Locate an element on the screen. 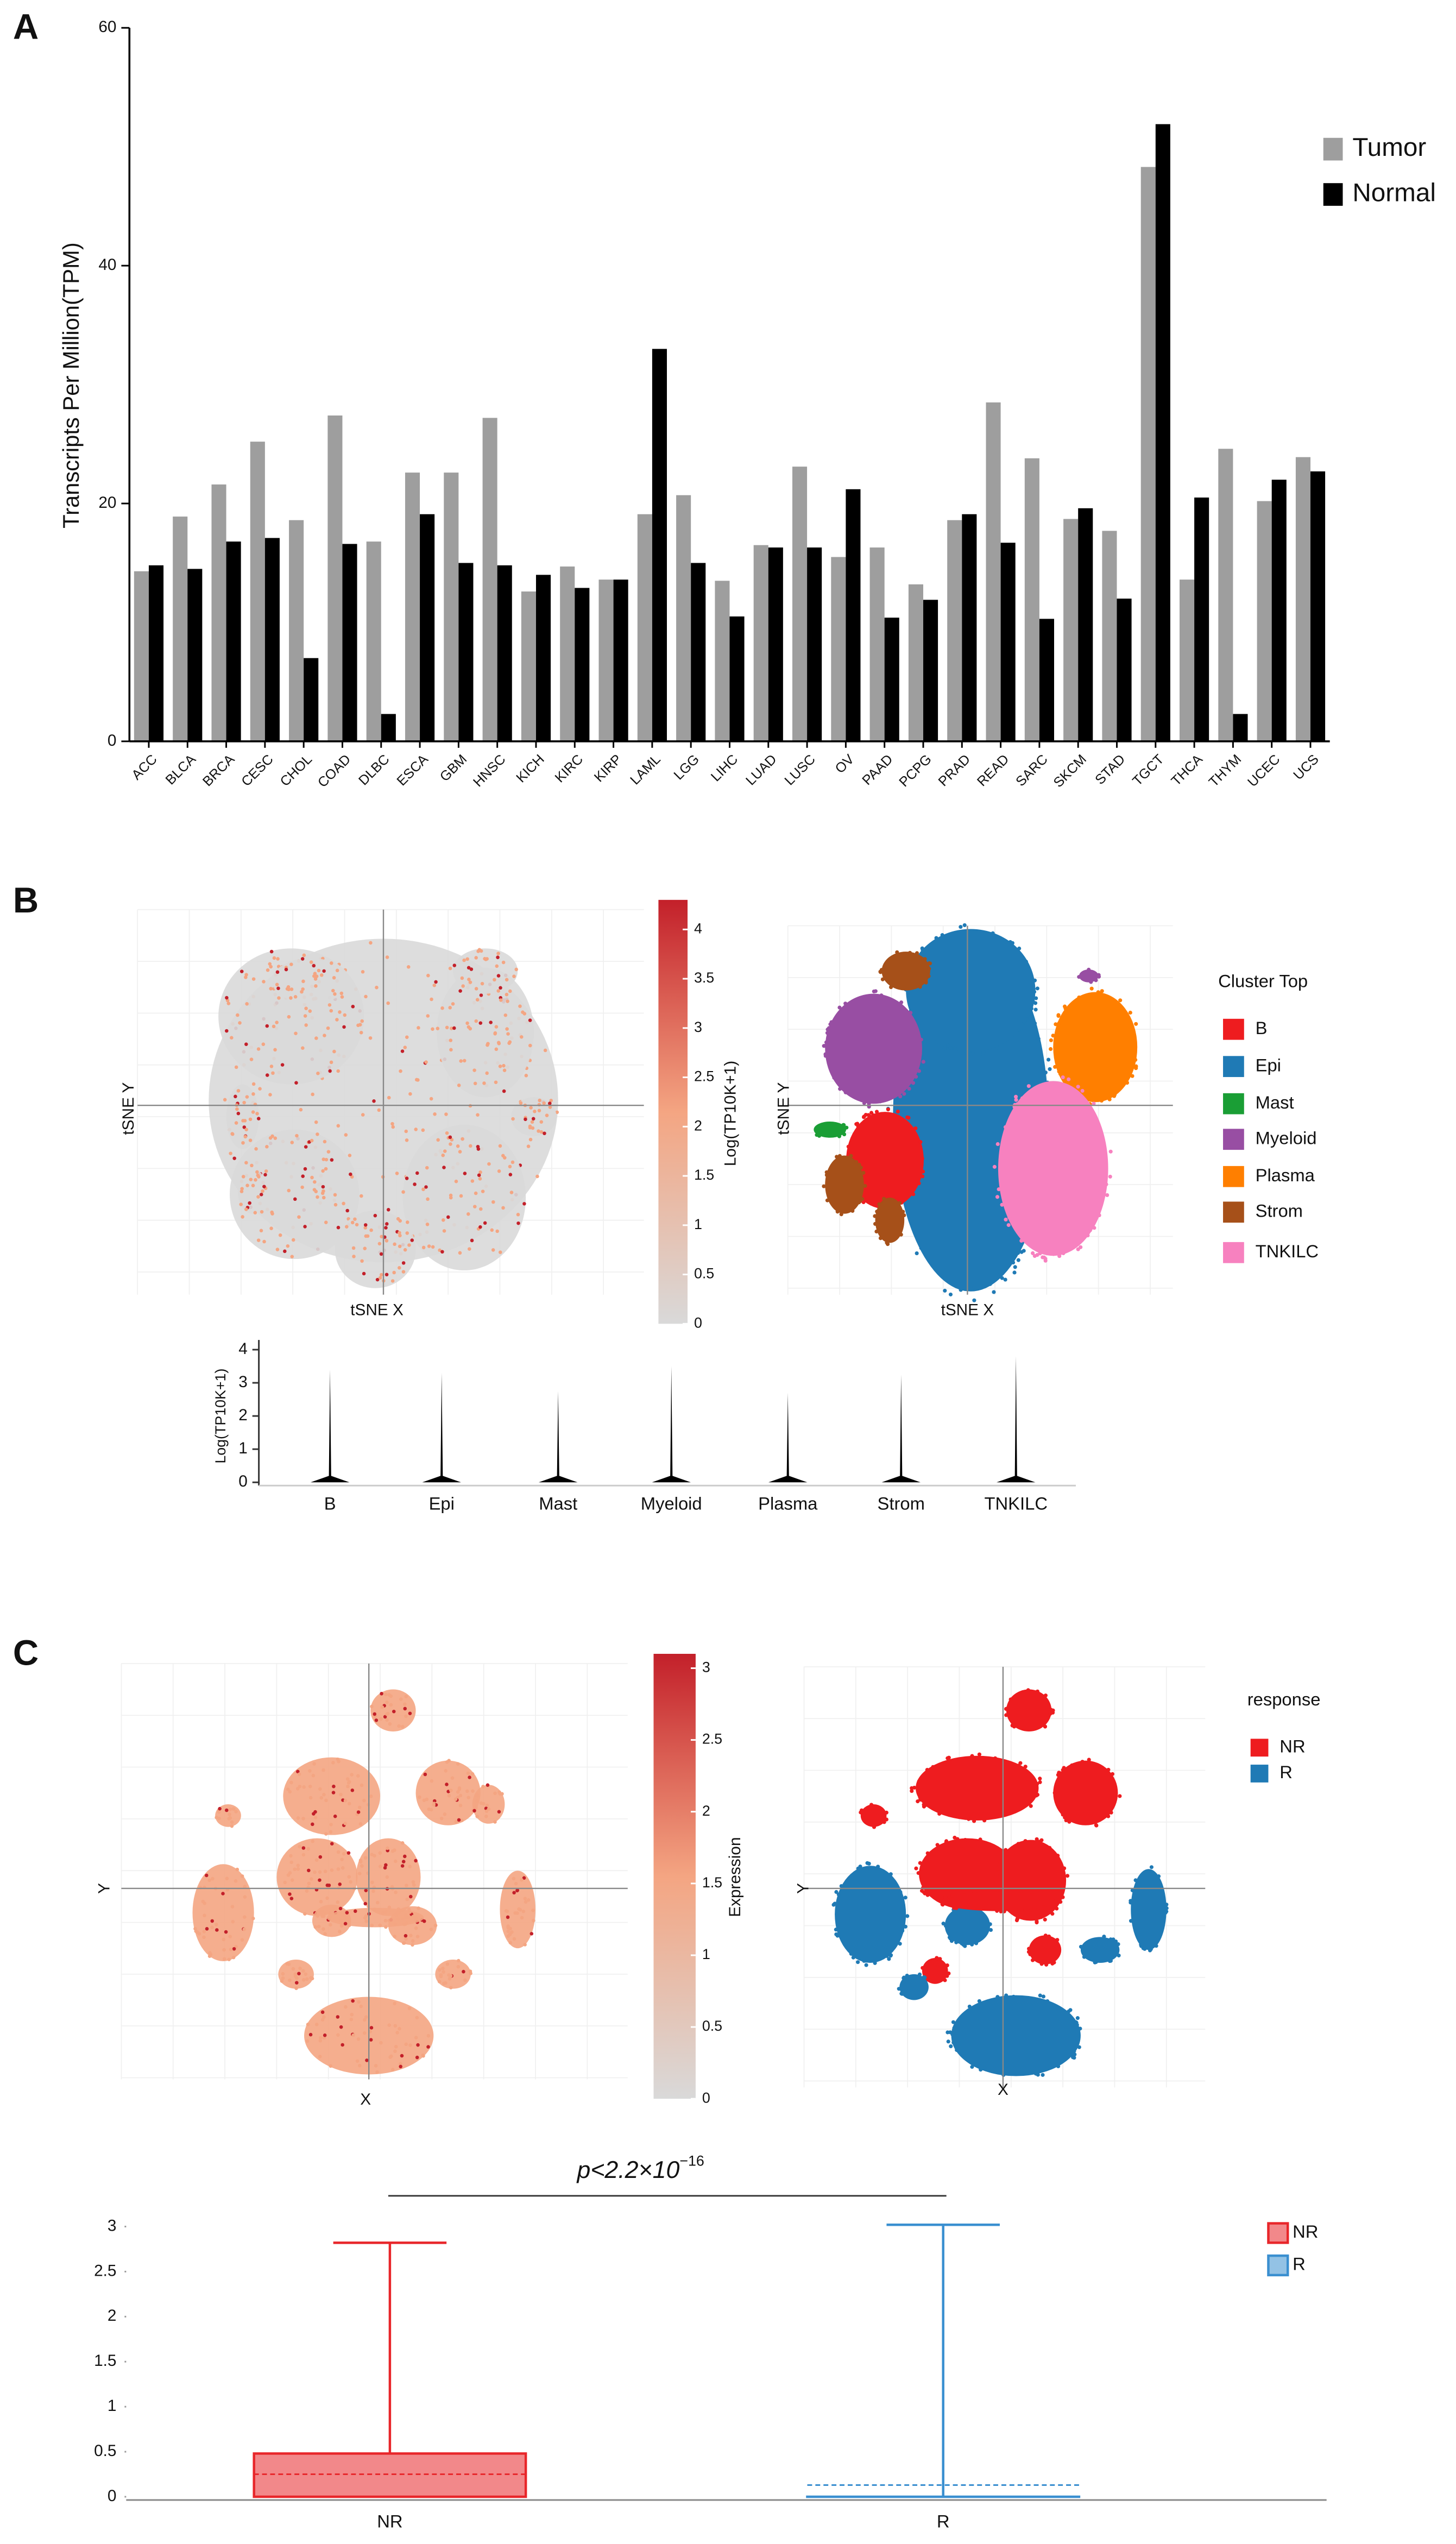  x-tick-label: Epi is located at coordinates (442, 1504).